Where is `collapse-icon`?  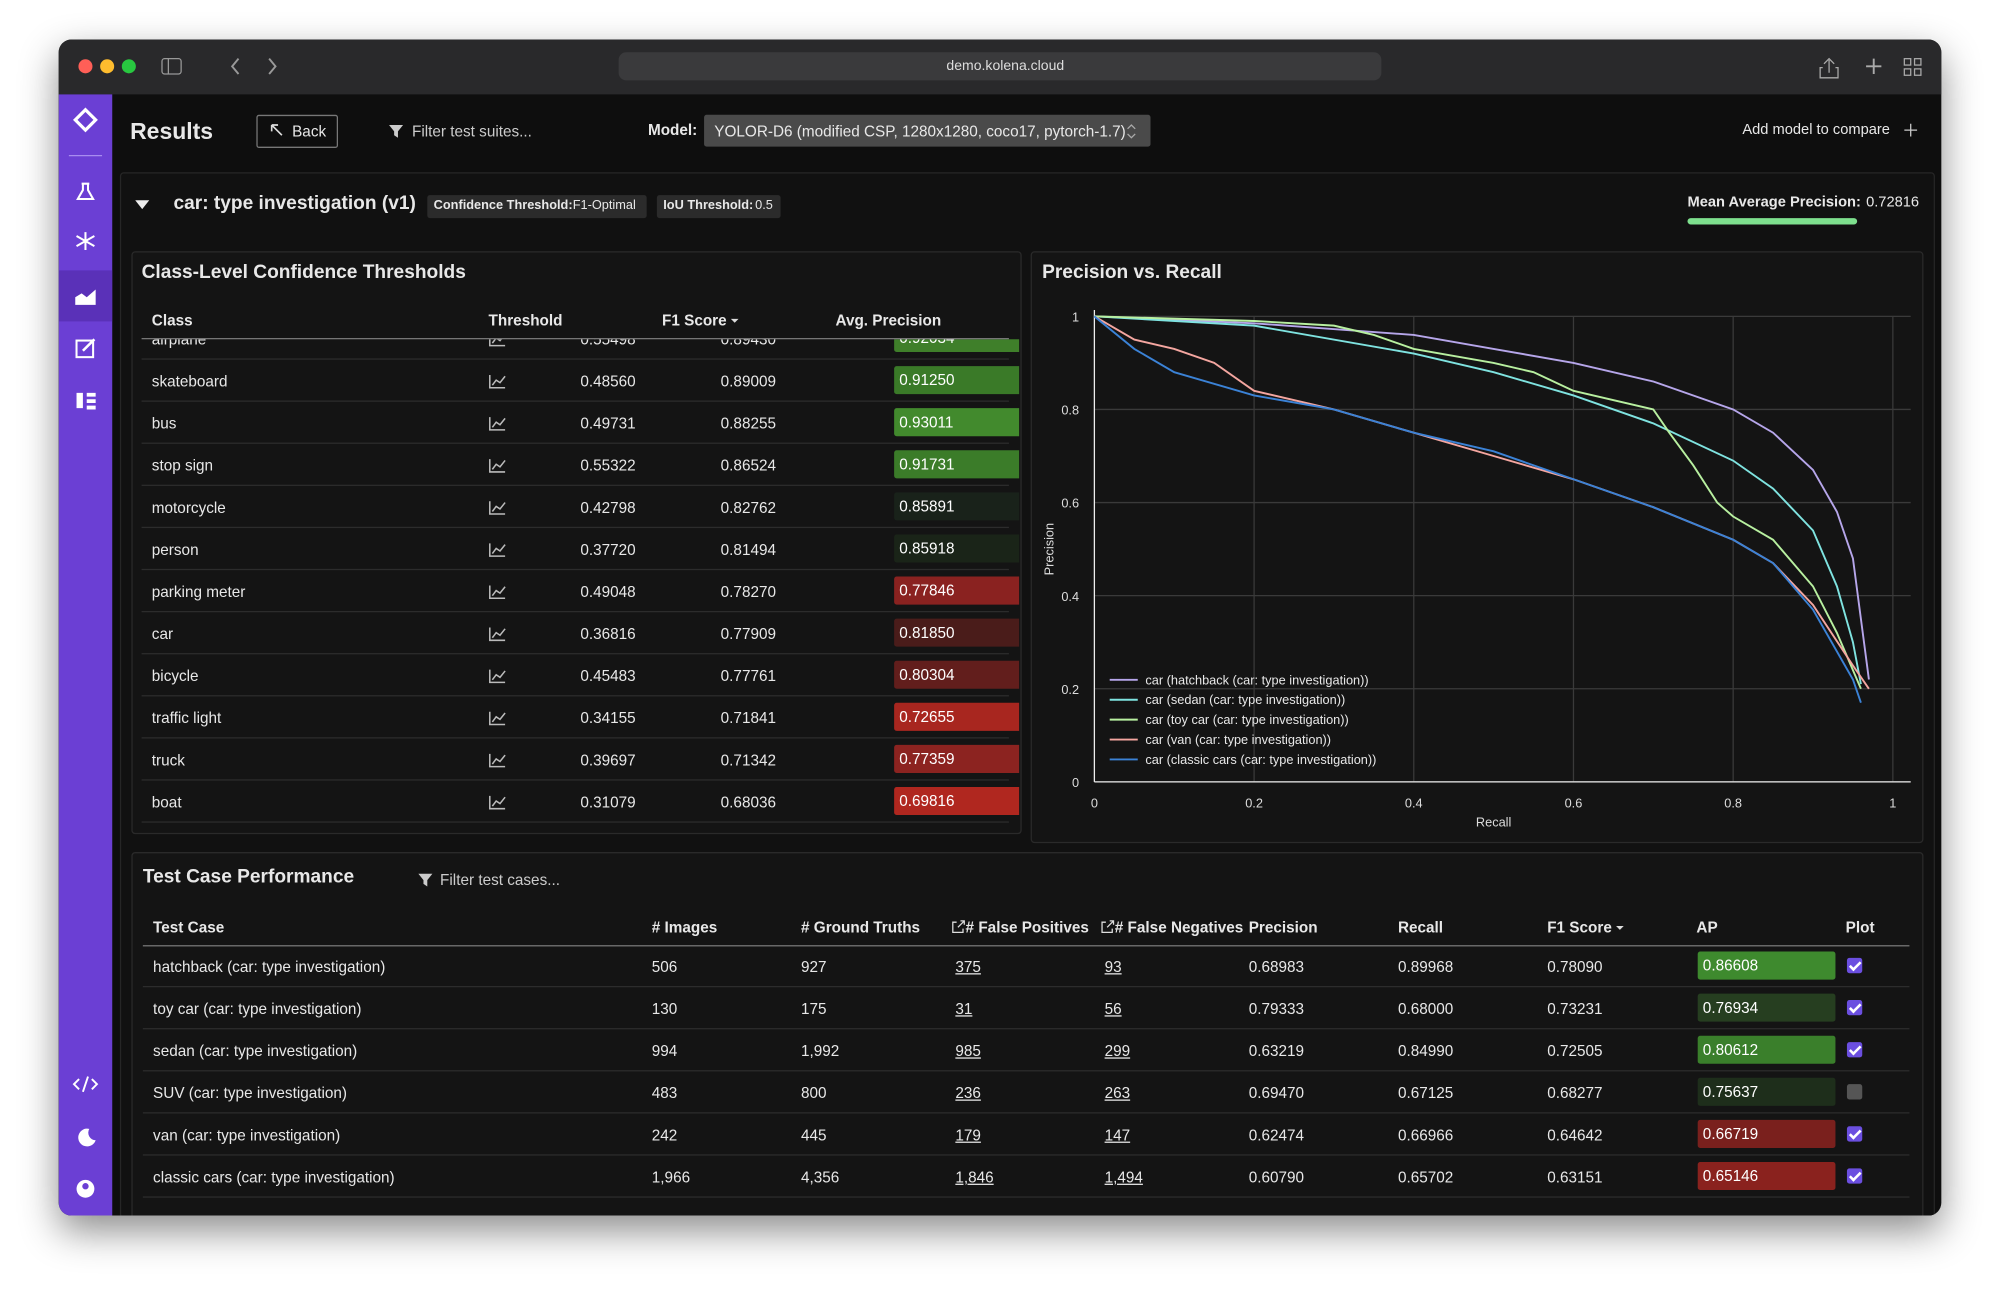
collapse-icon is located at coordinates (142, 205).